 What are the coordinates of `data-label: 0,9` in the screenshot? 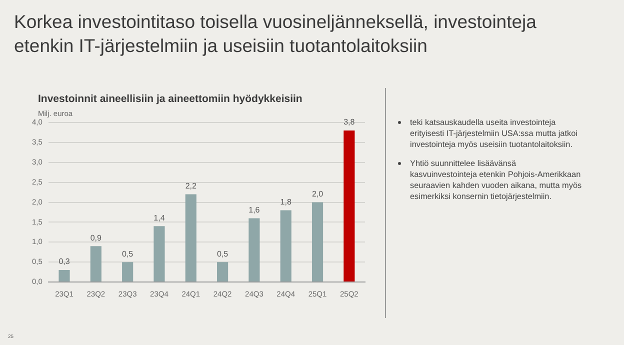 It's located at (96, 237).